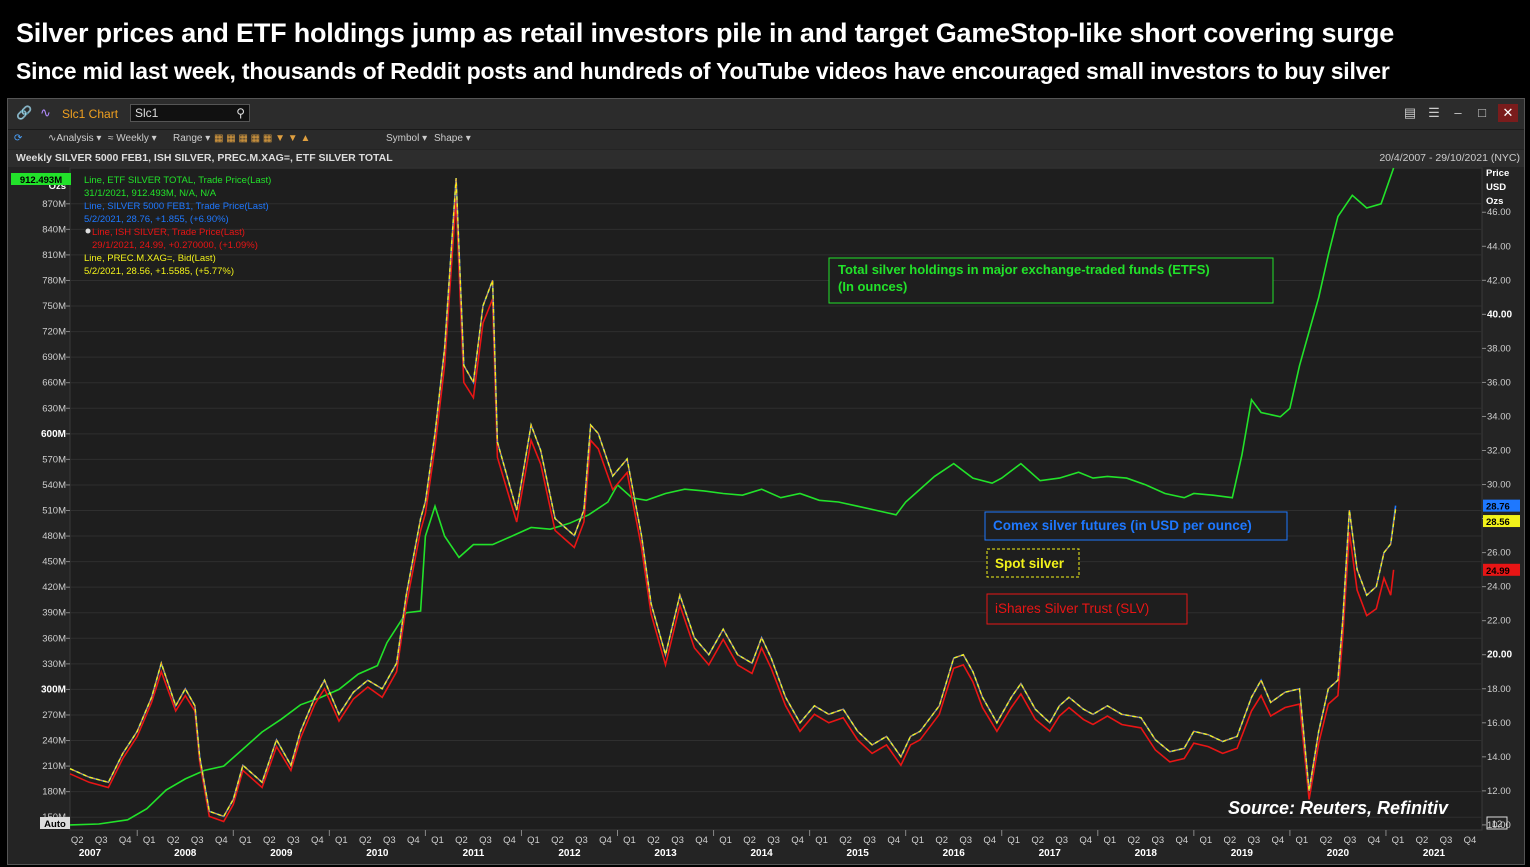 The image size is (1530, 867). What do you see at coordinates (1499, 485) in the screenshot?
I see `right-tick-label: 30.00` at bounding box center [1499, 485].